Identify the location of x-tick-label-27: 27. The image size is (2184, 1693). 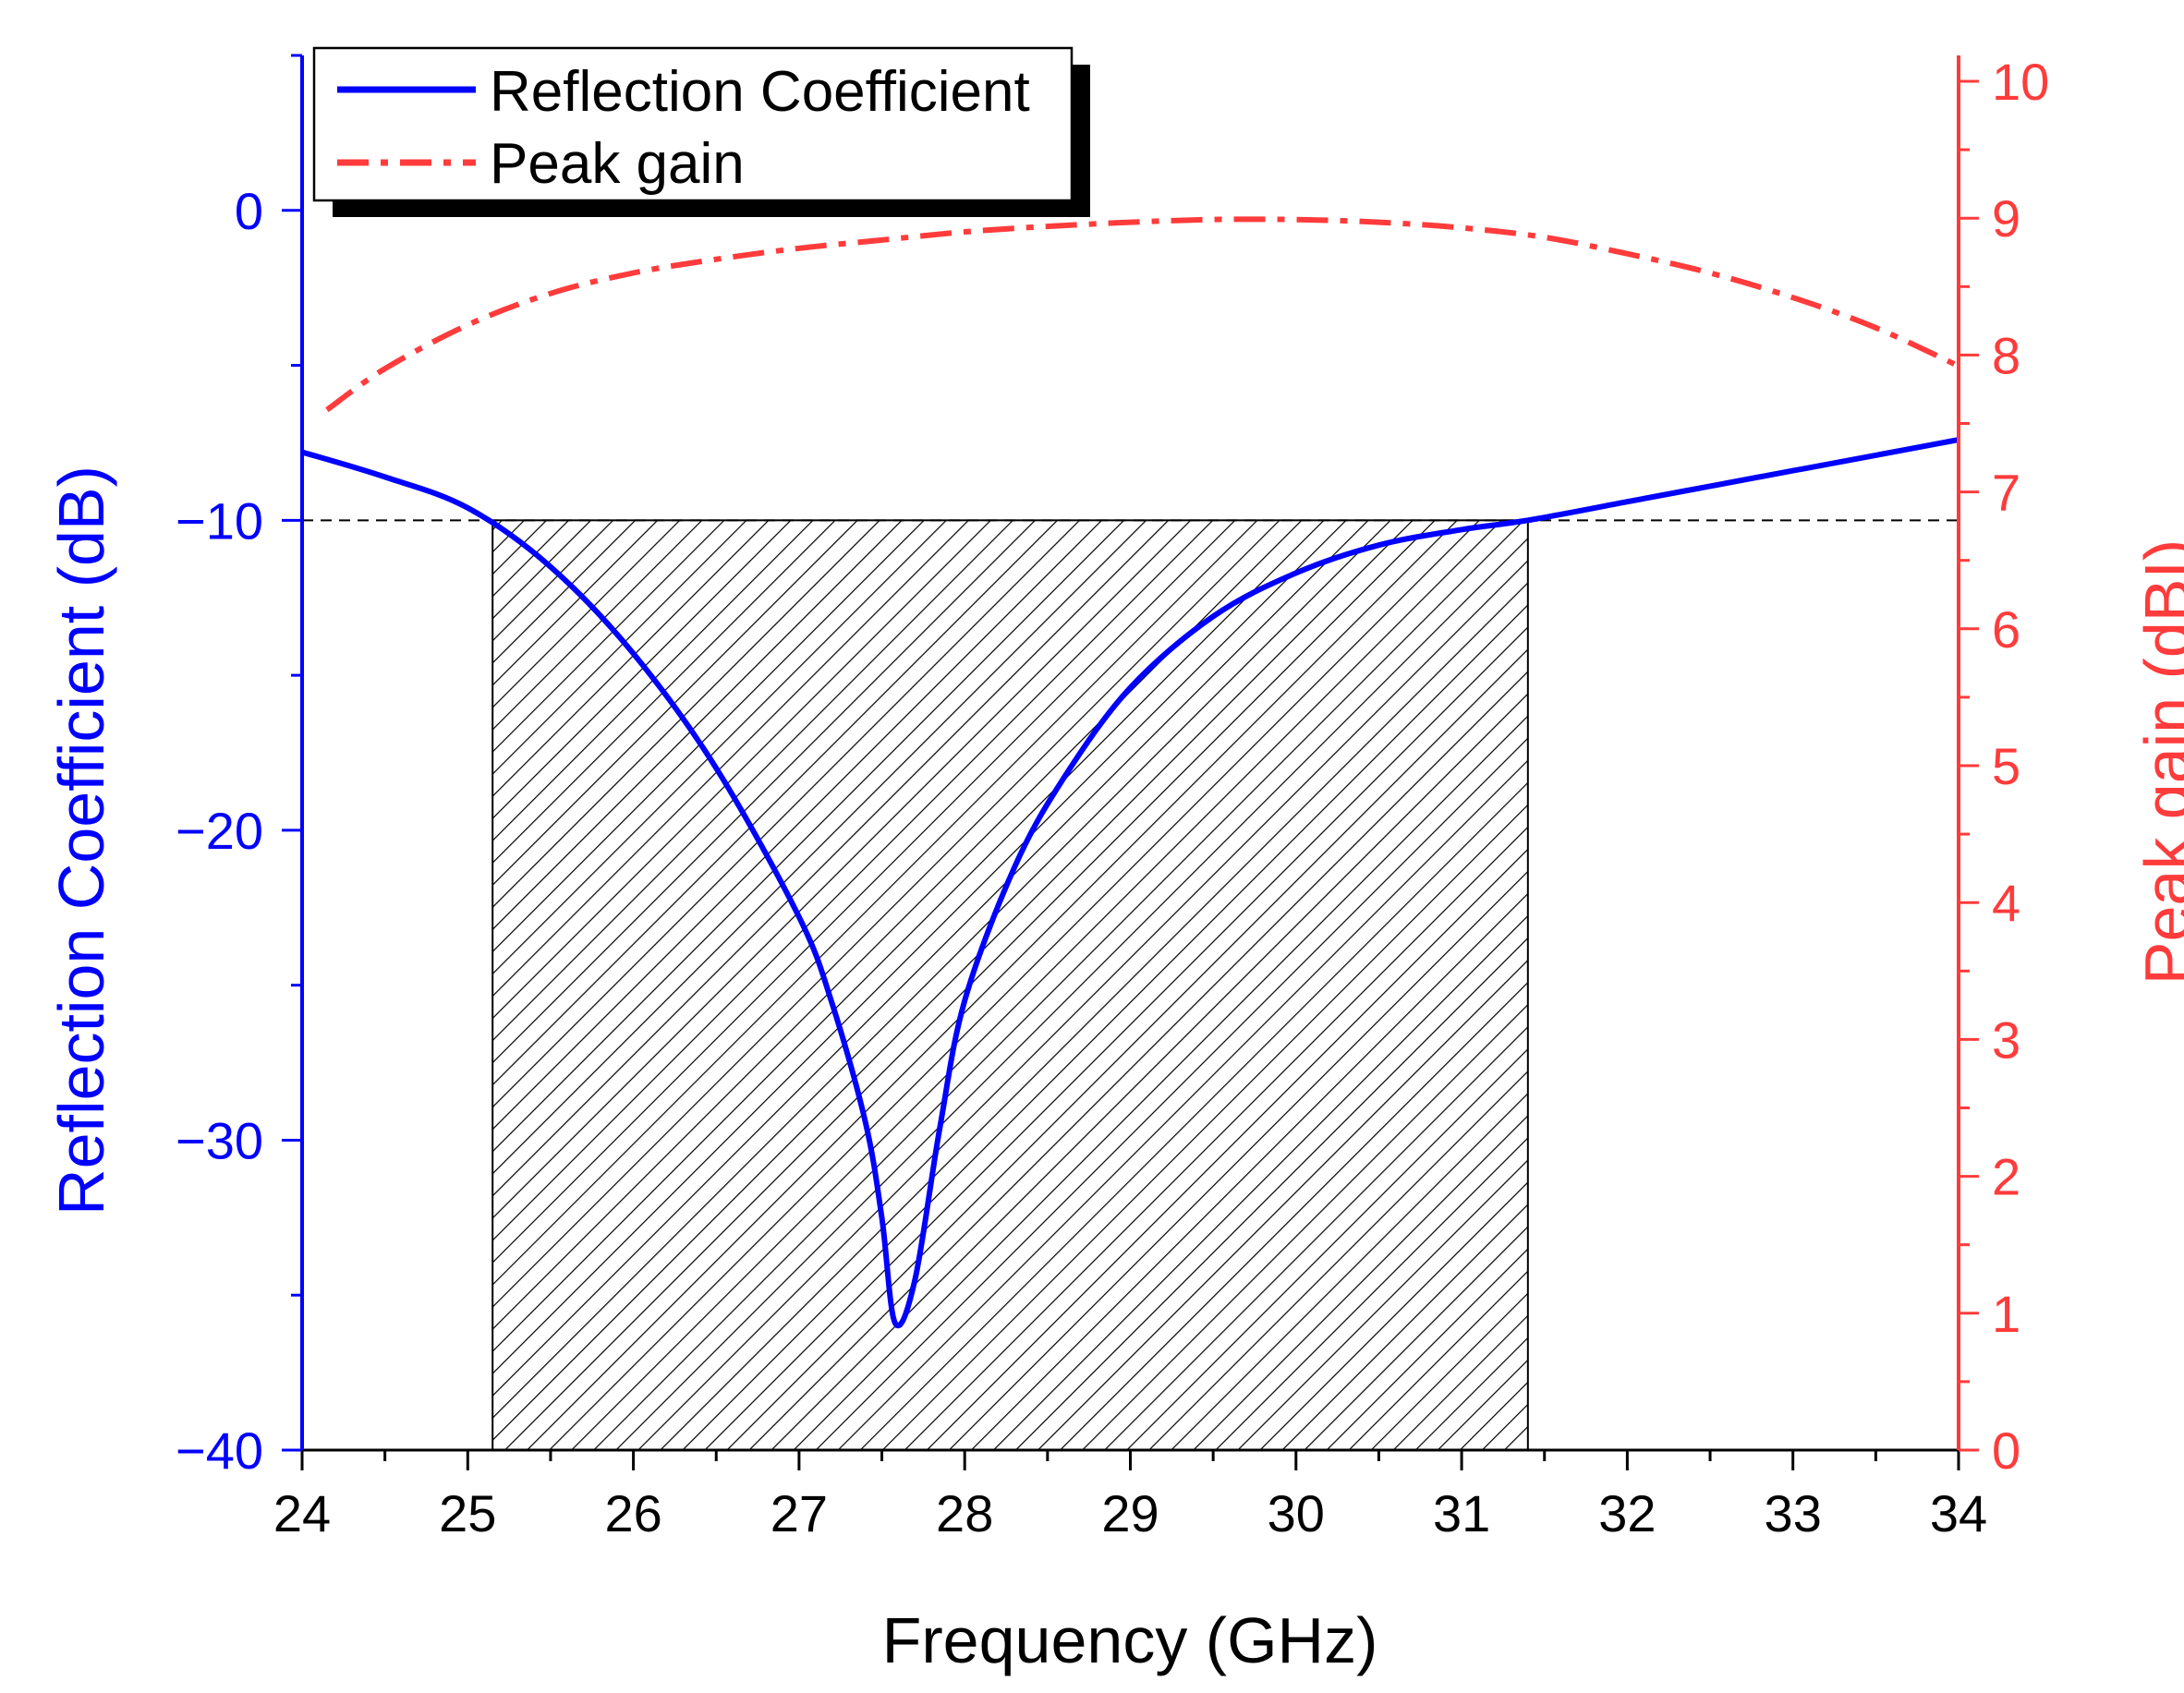
(799, 1513).